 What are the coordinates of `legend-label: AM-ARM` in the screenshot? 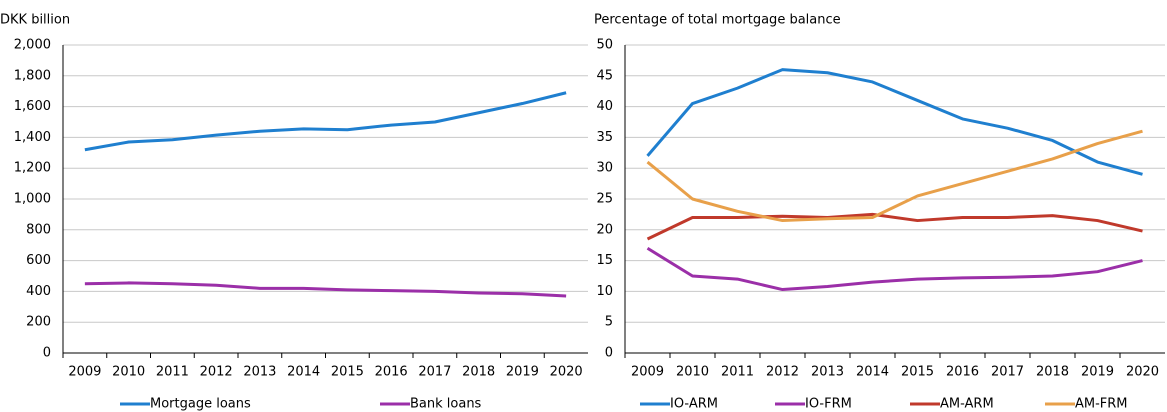 It's located at (967, 404).